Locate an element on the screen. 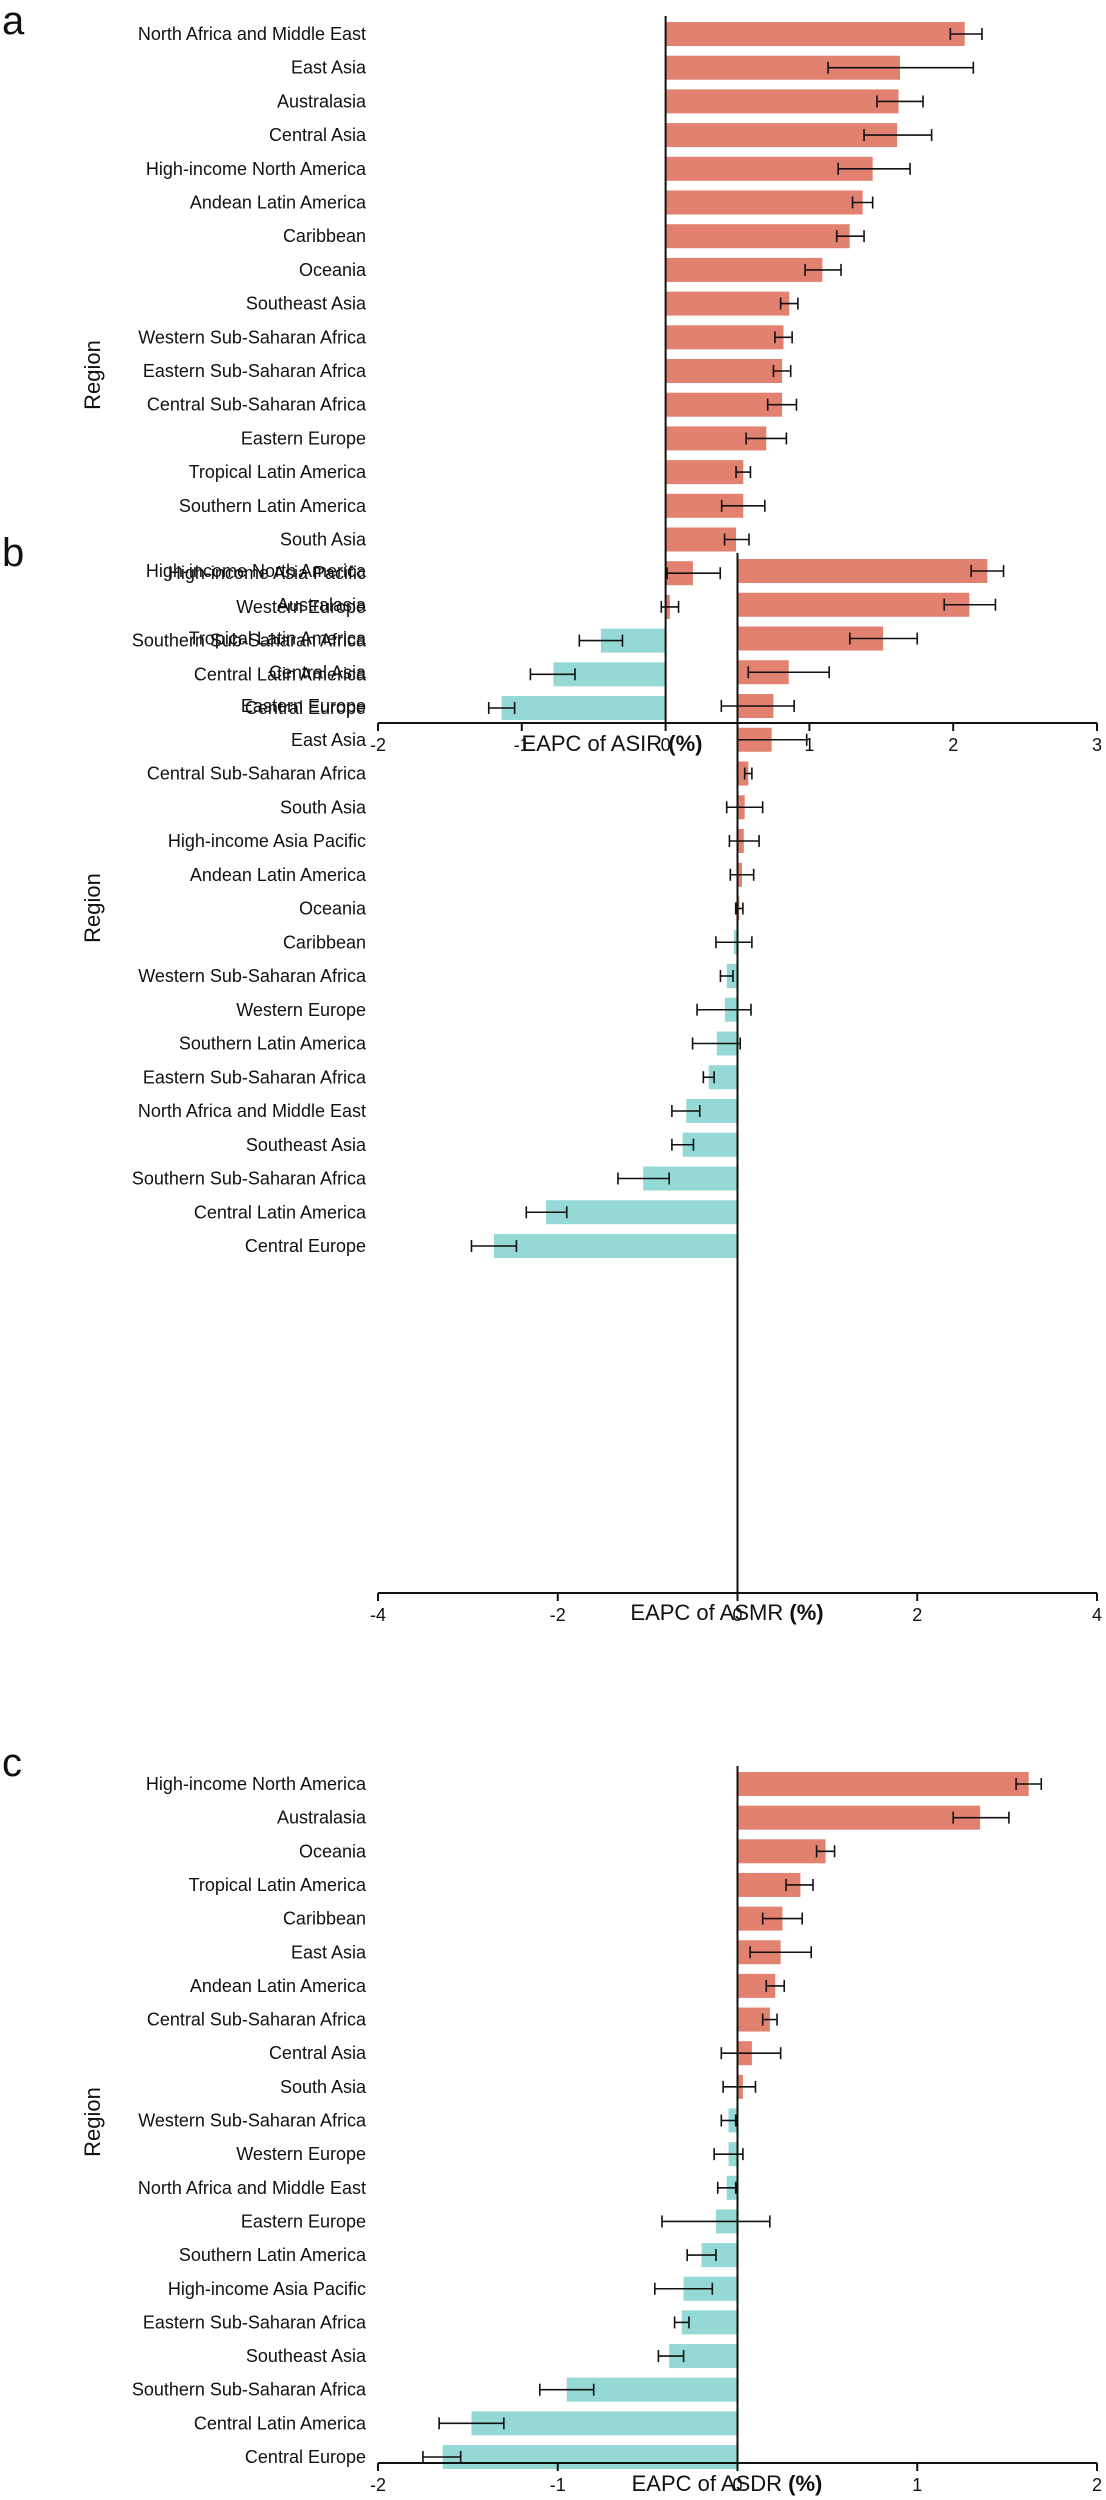 Image resolution: width=1106 pixels, height=2500 pixels. x-tick-label-c-2: 0 is located at coordinates (737, 2485).